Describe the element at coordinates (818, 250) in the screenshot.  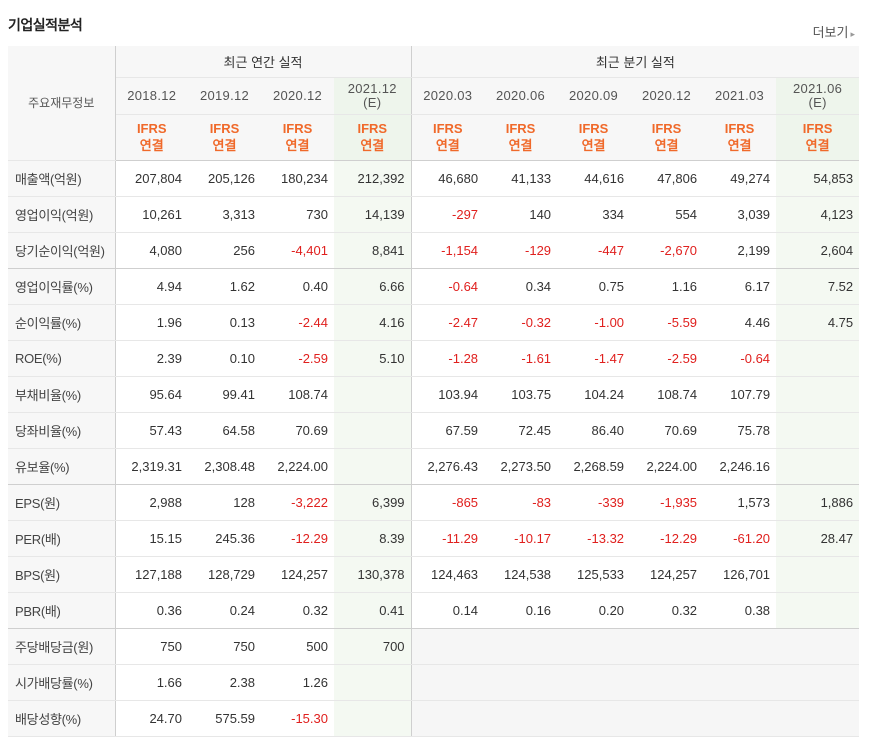
I see `table-cell: 2,604` at that location.